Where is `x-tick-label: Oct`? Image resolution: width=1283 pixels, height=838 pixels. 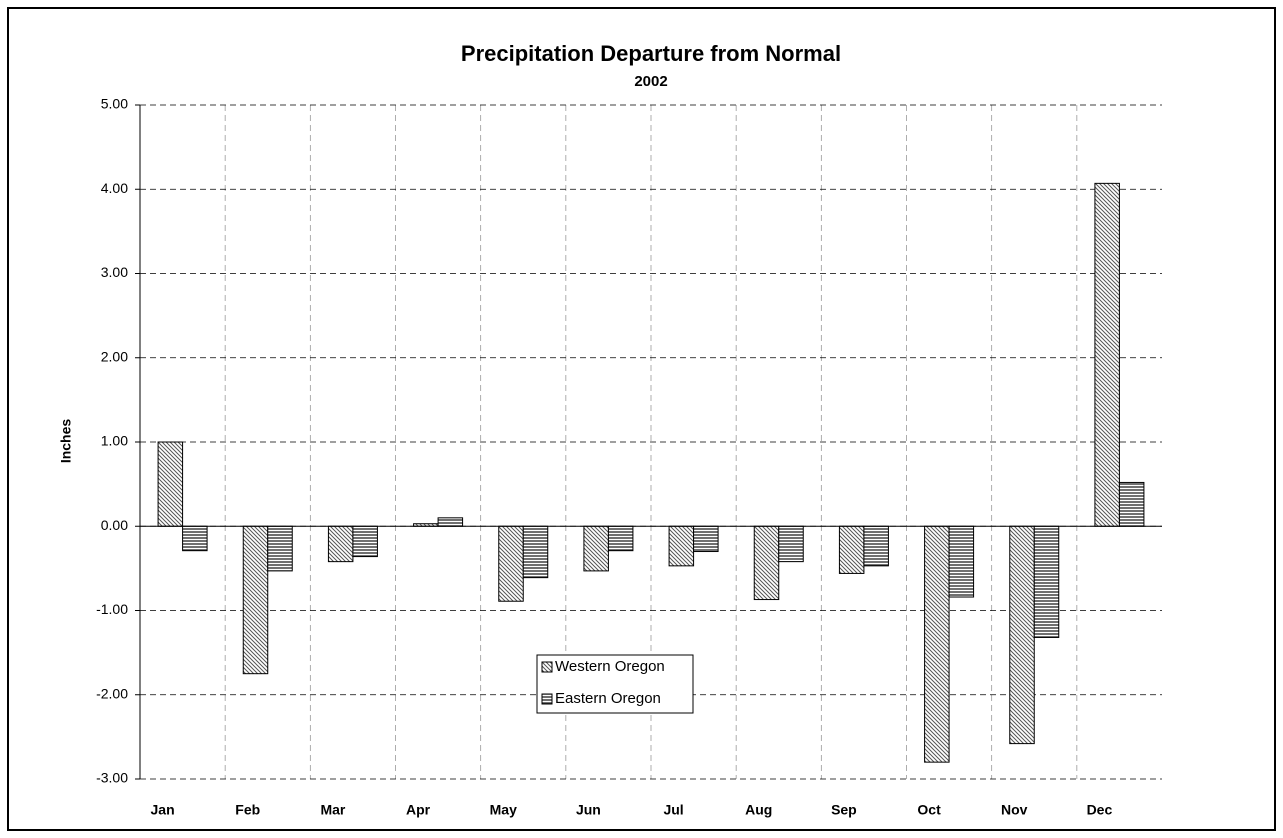 x-tick-label: Oct is located at coordinates (929, 810).